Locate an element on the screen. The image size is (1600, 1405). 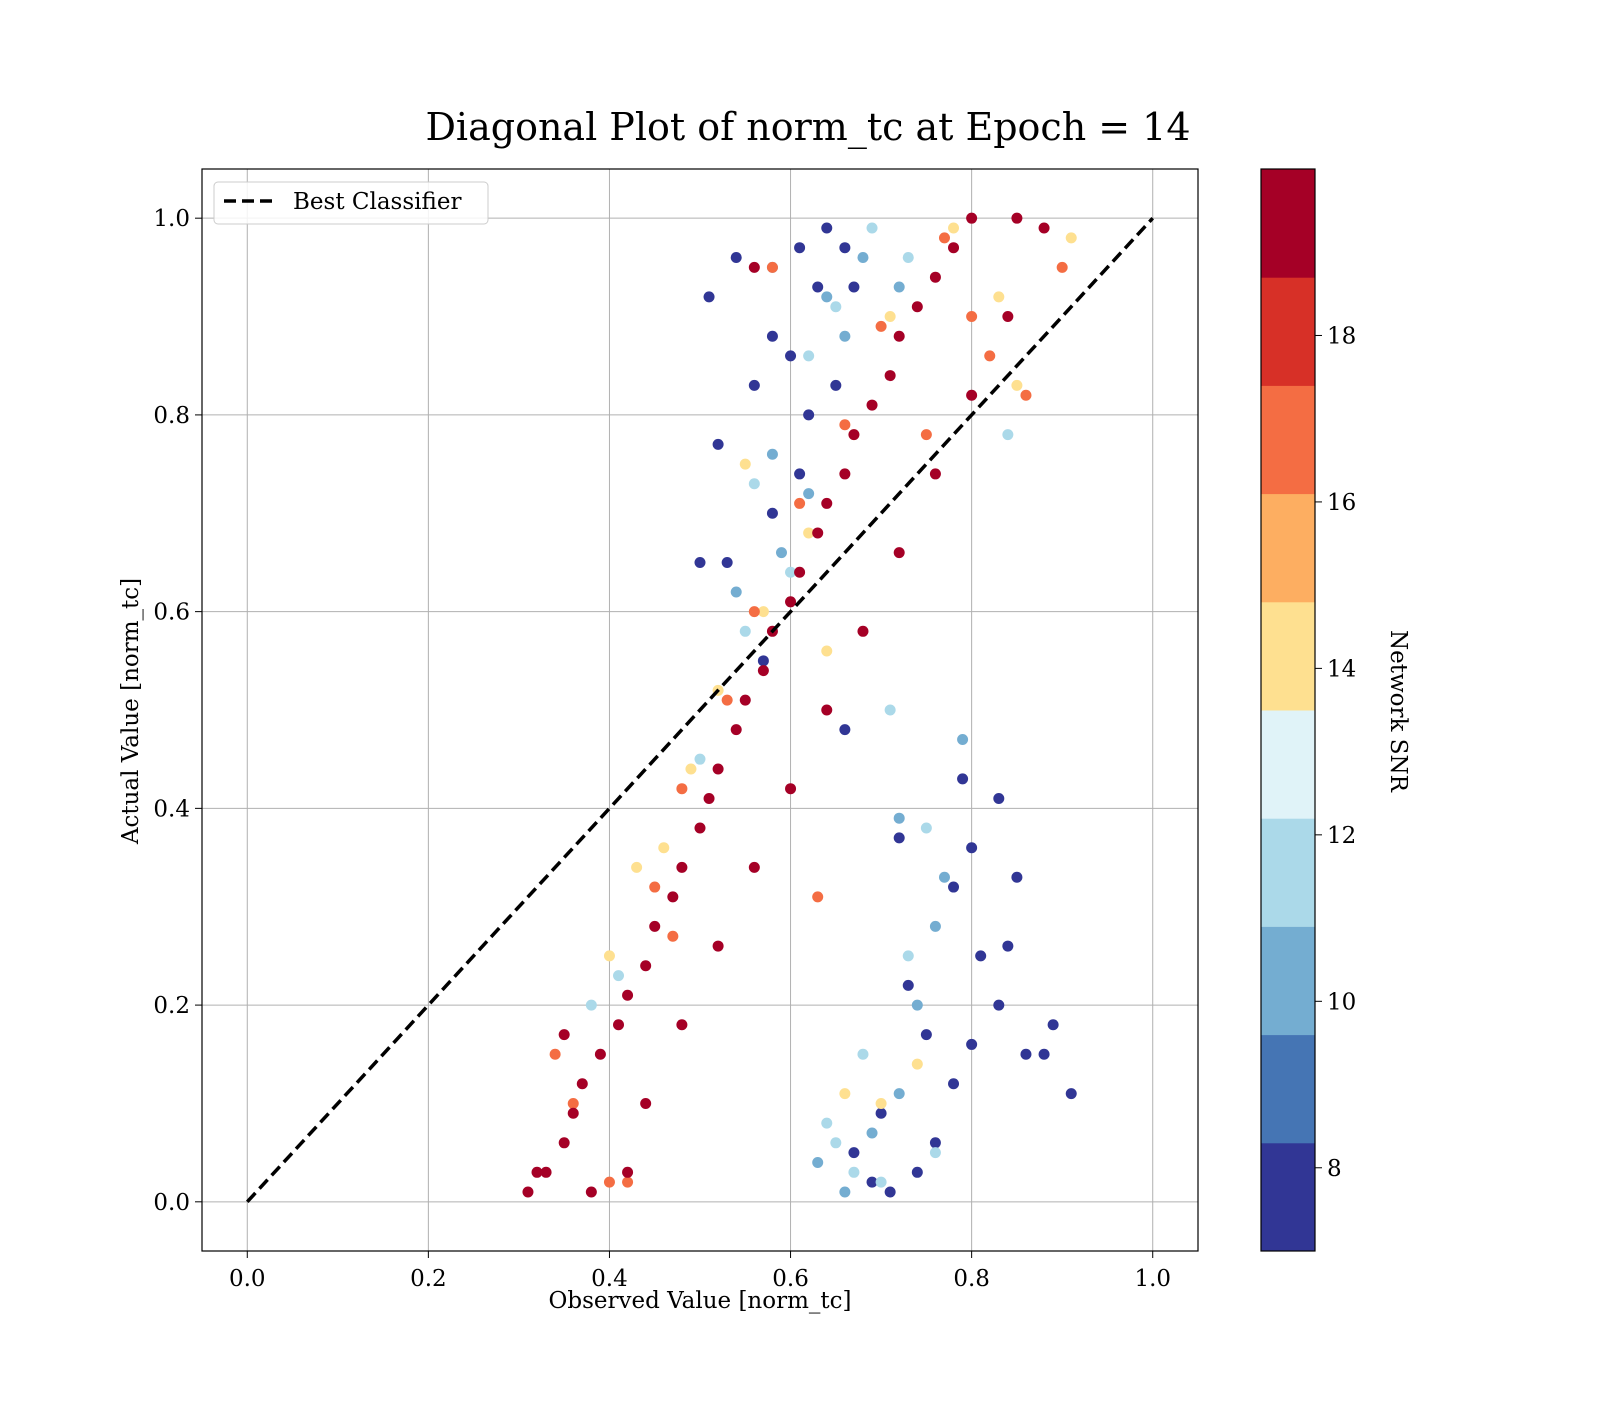
y-tick-label: 0.2 is located at coordinates (171, 1006).